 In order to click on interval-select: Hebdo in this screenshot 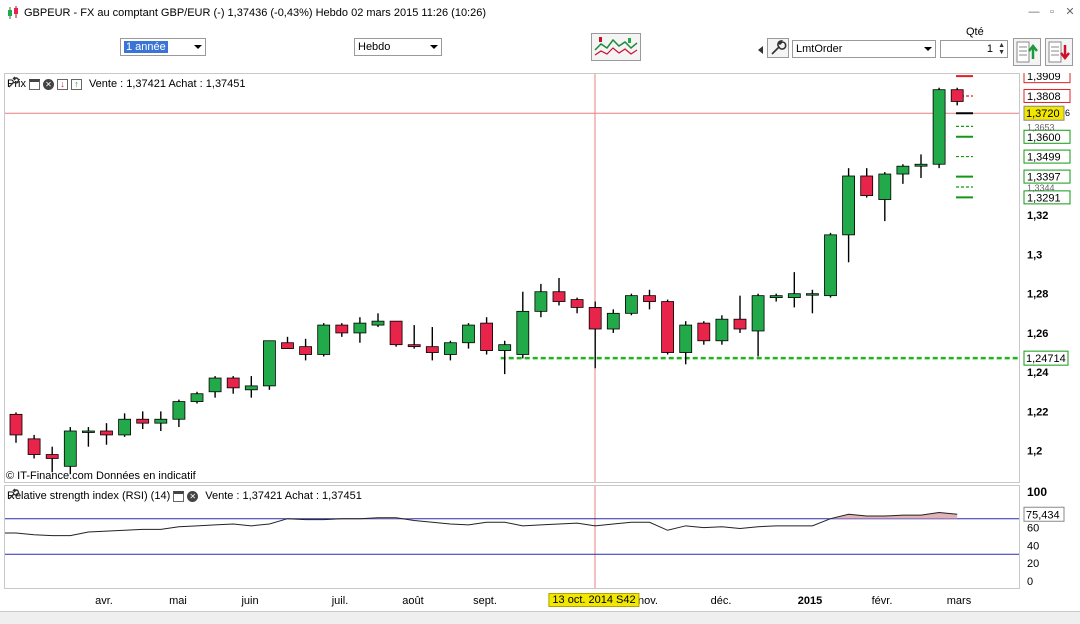, I will do `click(398, 47)`.